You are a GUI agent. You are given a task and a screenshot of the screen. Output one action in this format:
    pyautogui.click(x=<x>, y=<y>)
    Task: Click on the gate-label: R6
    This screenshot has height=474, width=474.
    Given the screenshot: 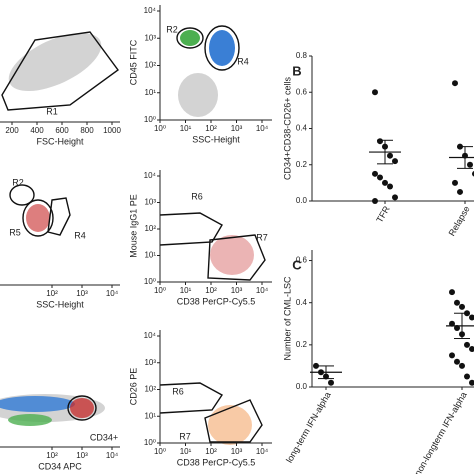 What is the action you would take?
    pyautogui.click(x=197, y=196)
    